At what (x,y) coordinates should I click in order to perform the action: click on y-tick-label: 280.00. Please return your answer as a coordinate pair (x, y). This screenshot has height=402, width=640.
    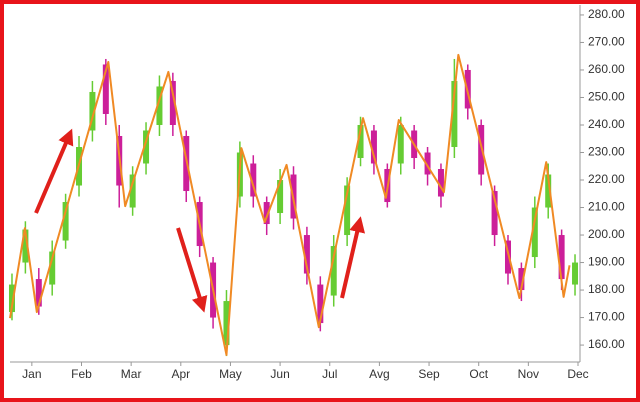
    Looking at the image, I should click on (606, 14).